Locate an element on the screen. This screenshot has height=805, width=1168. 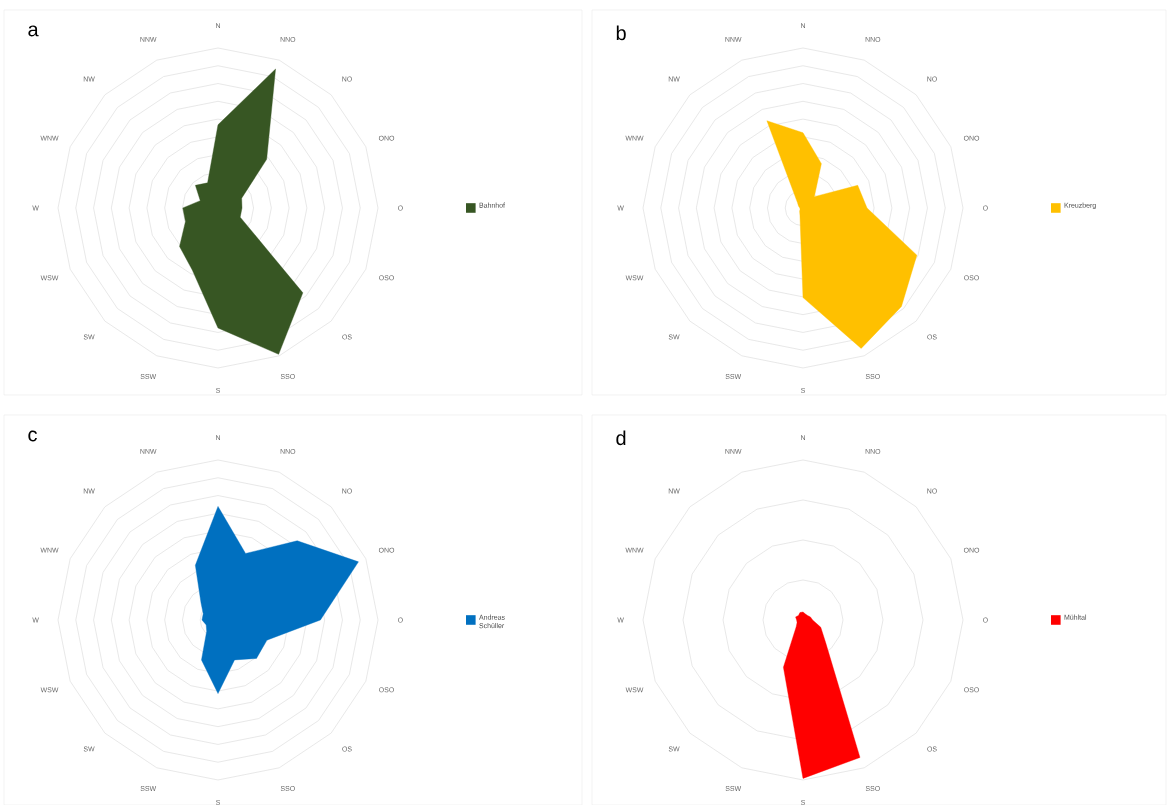
chart-title: d is located at coordinates (621, 438).